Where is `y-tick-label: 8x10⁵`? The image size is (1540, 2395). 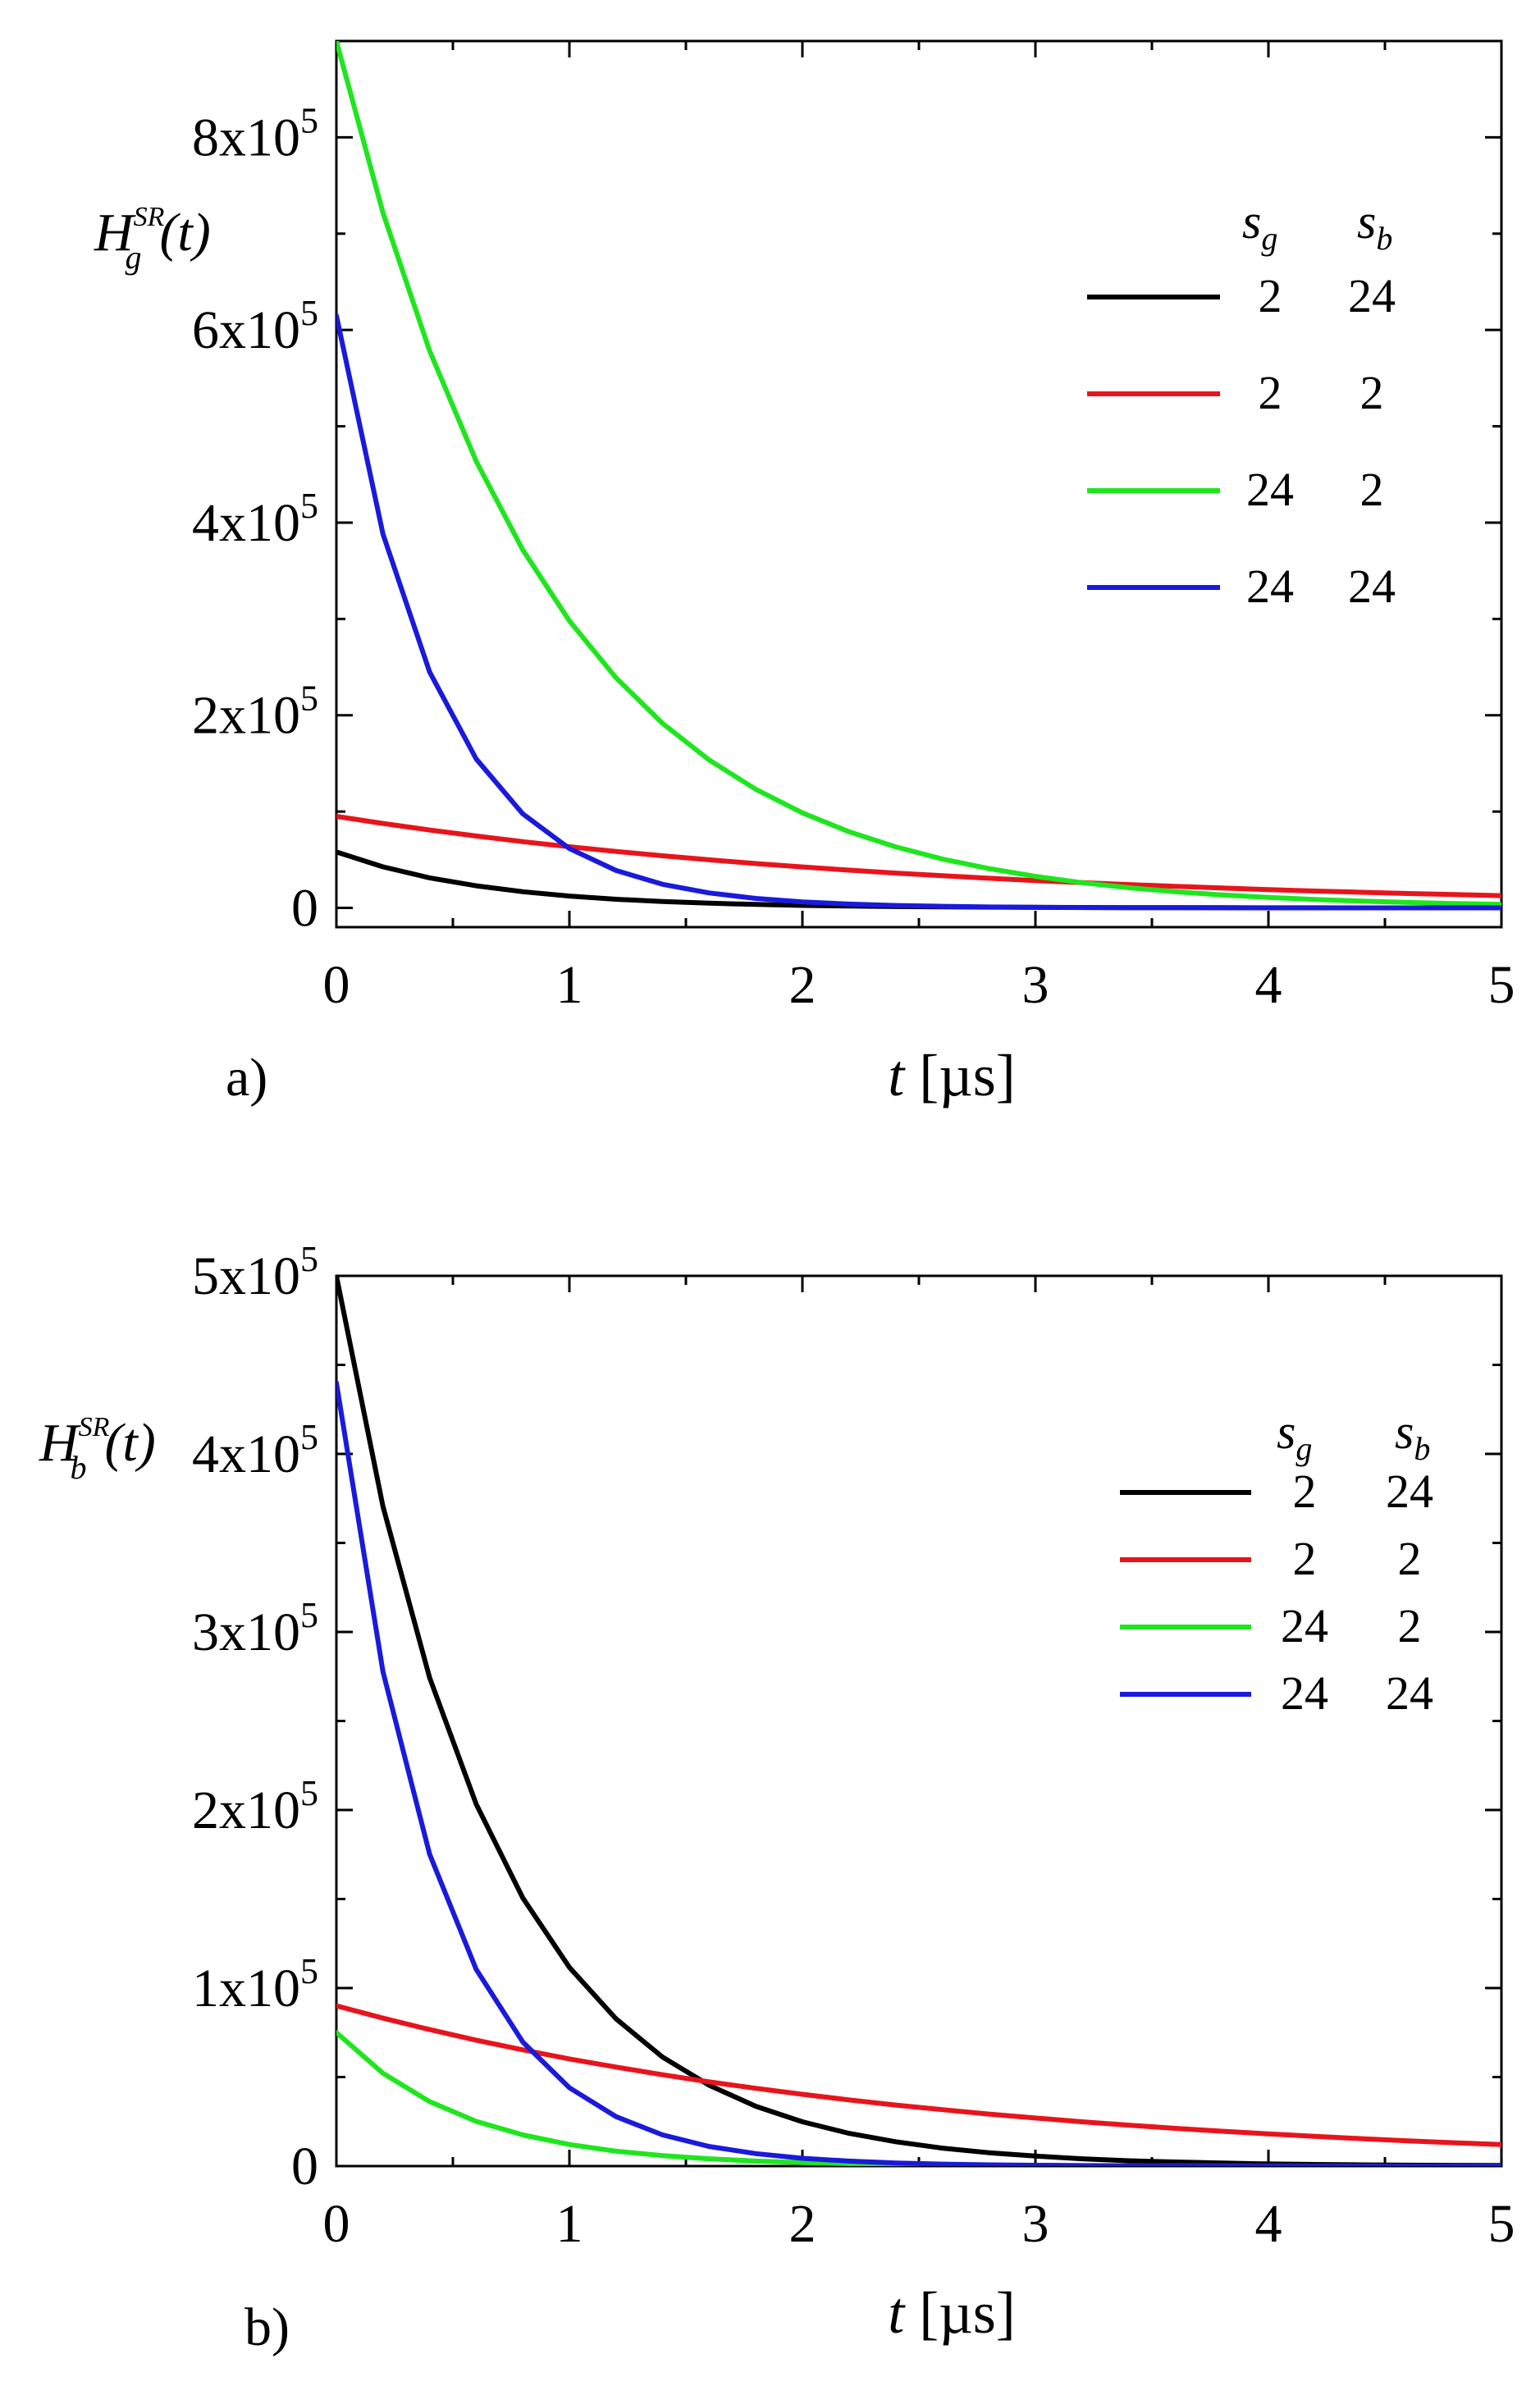 y-tick-label: 8x10⁵ is located at coordinates (255, 133).